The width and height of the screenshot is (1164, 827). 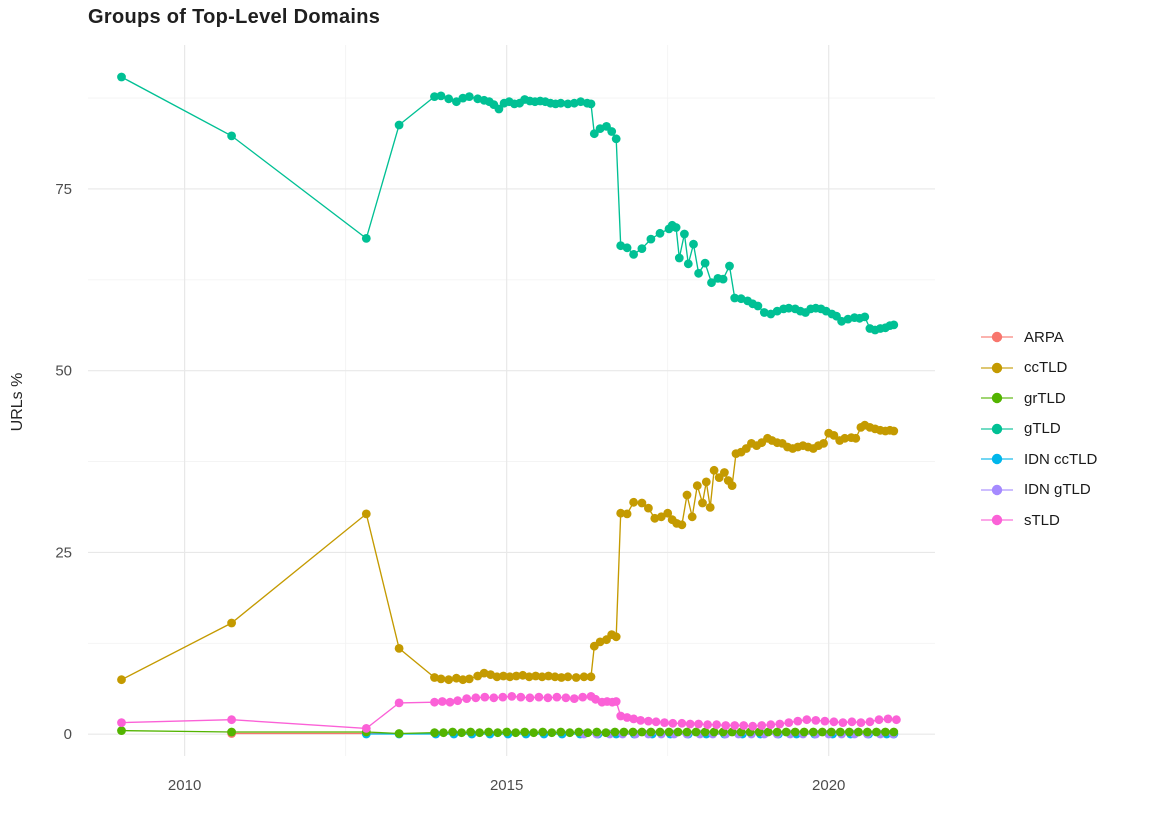 What do you see at coordinates (1061, 459) in the screenshot?
I see `legend-label: IDN ccTLD` at bounding box center [1061, 459].